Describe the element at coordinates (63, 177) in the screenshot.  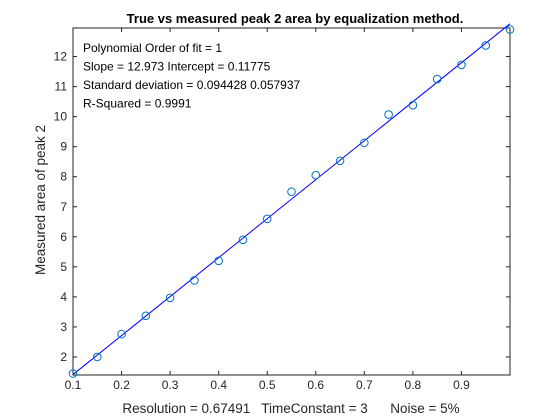
I see `y-tick-label: 8` at that location.